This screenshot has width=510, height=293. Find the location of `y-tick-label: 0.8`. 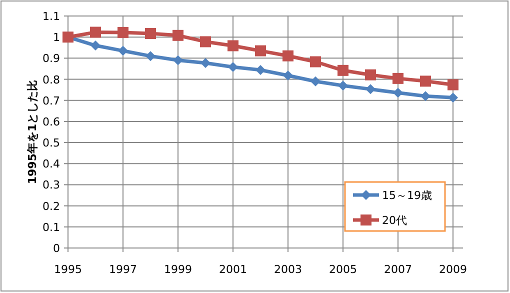

y-tick-label: 0.8 is located at coordinates (51, 79).